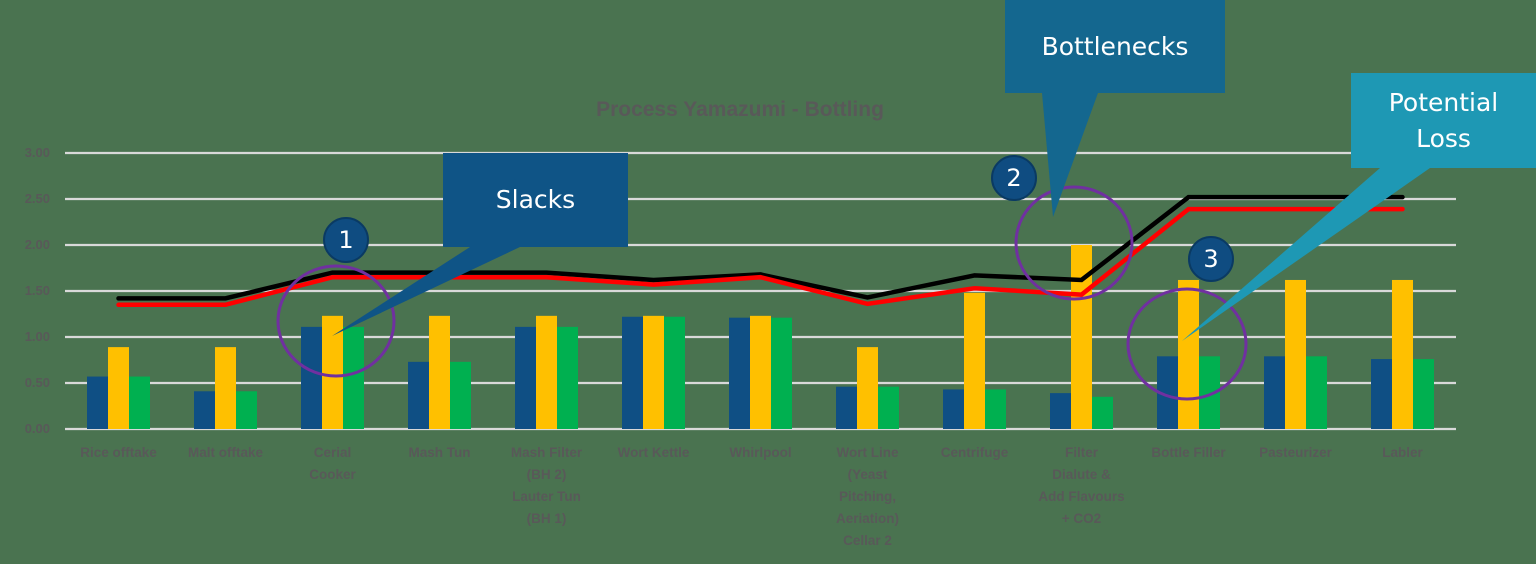 The height and width of the screenshot is (564, 1536). What do you see at coordinates (346, 240) in the screenshot?
I see `badge-1: 1` at bounding box center [346, 240].